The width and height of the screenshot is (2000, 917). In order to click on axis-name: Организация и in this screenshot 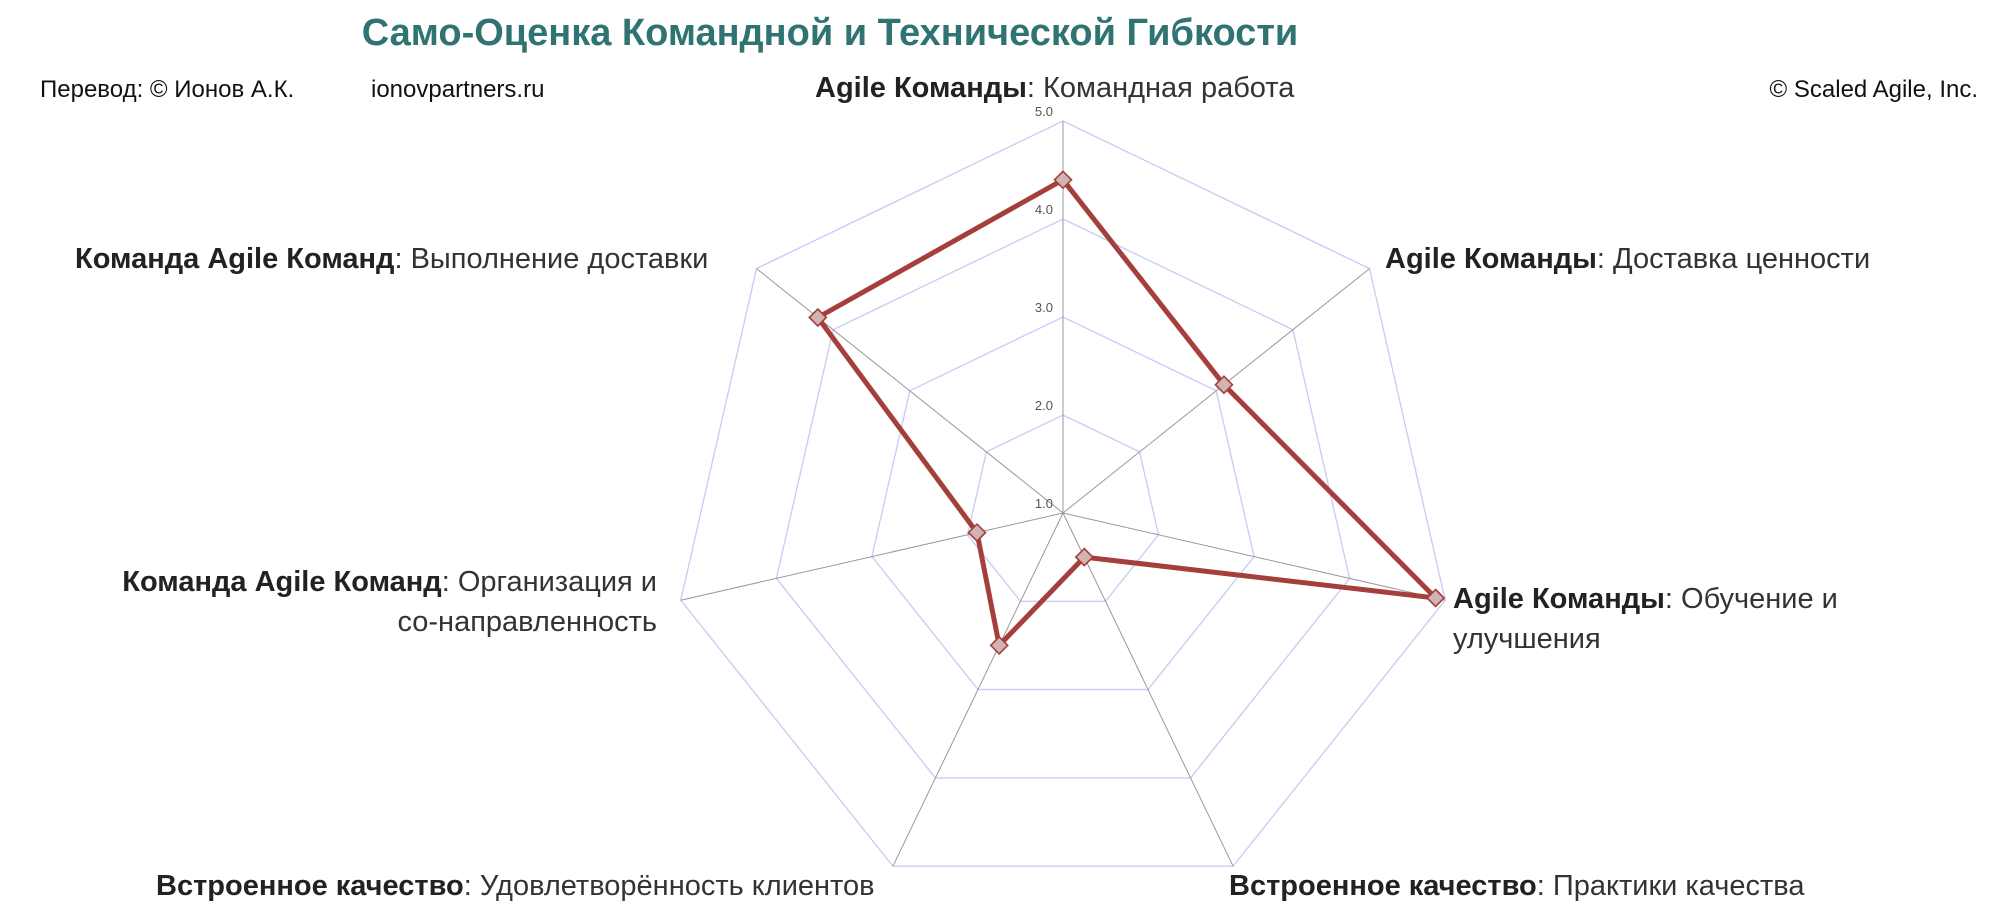, I will do `click(557, 582)`.